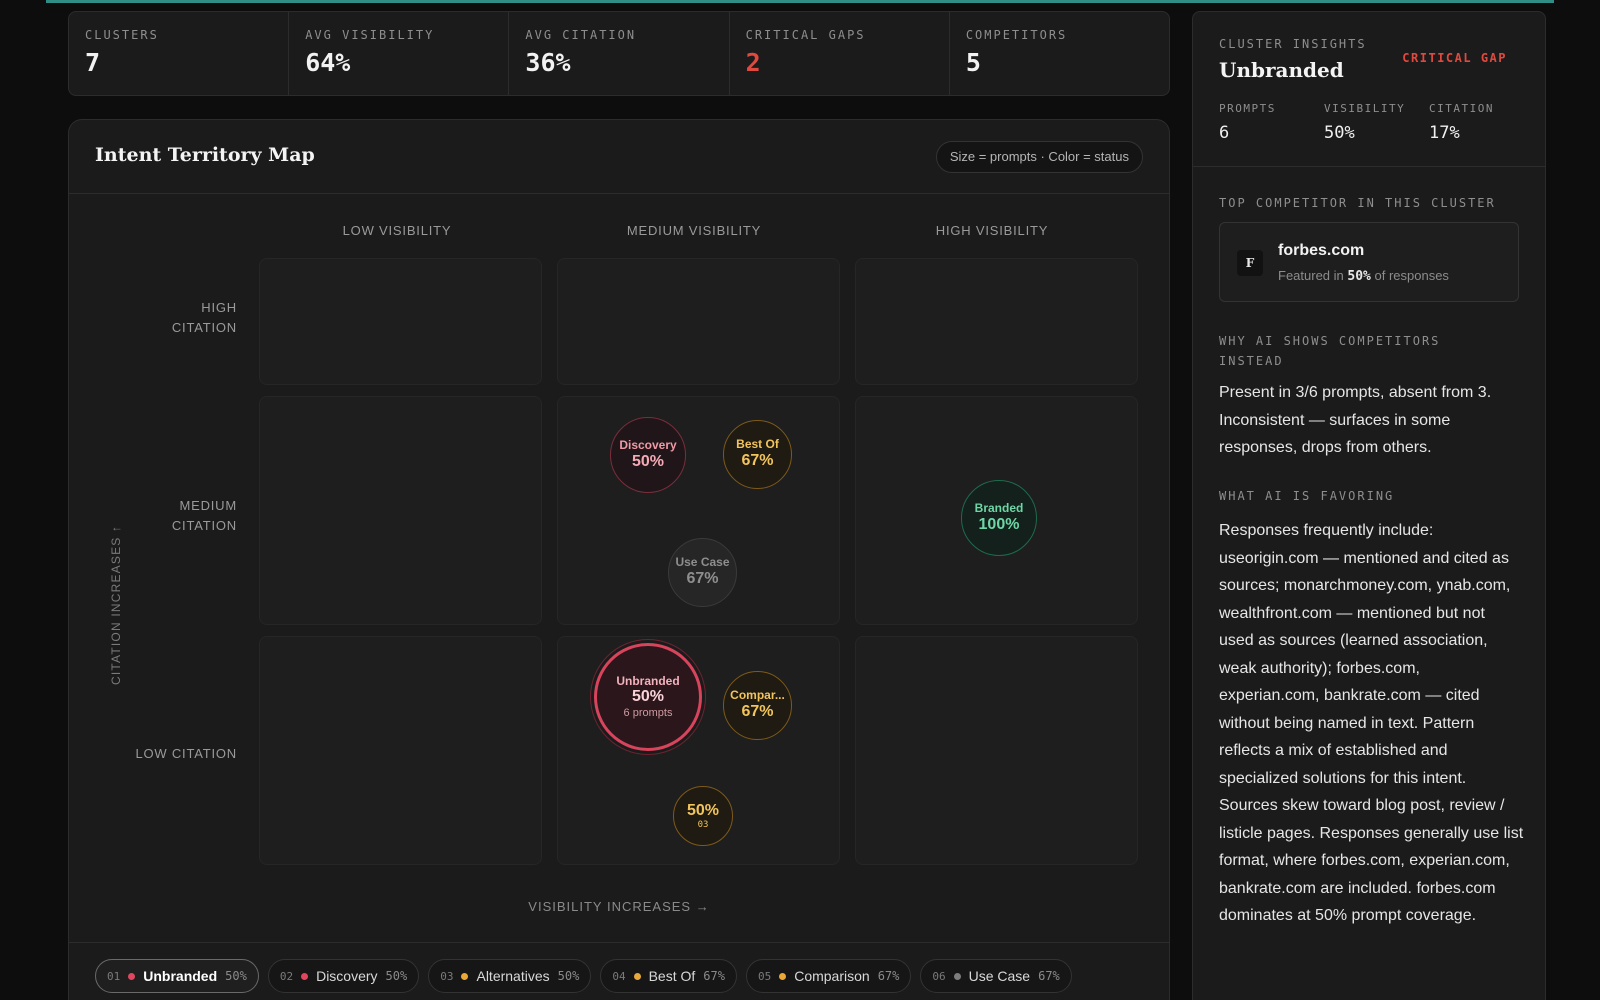  What do you see at coordinates (219, 307) in the screenshot?
I see `row-label-line: HIGH` at bounding box center [219, 307].